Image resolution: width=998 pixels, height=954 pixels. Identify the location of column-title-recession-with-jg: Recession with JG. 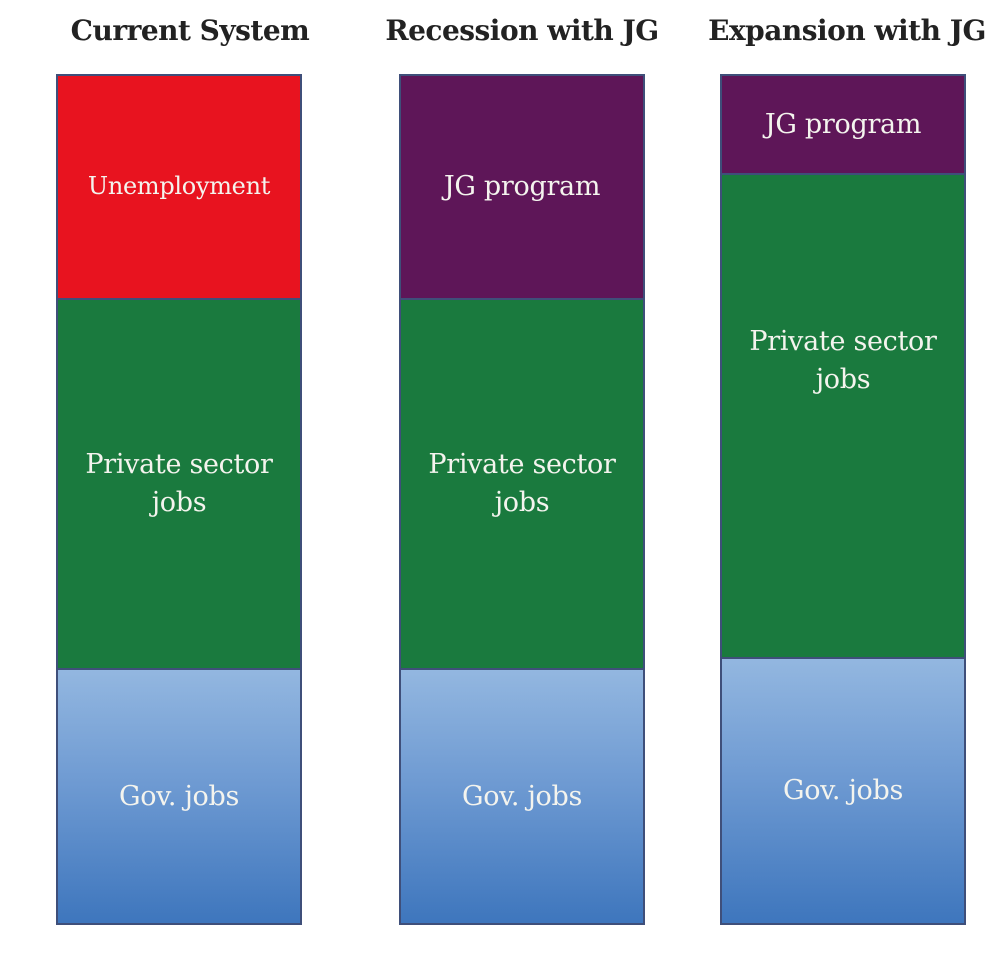
(522, 30).